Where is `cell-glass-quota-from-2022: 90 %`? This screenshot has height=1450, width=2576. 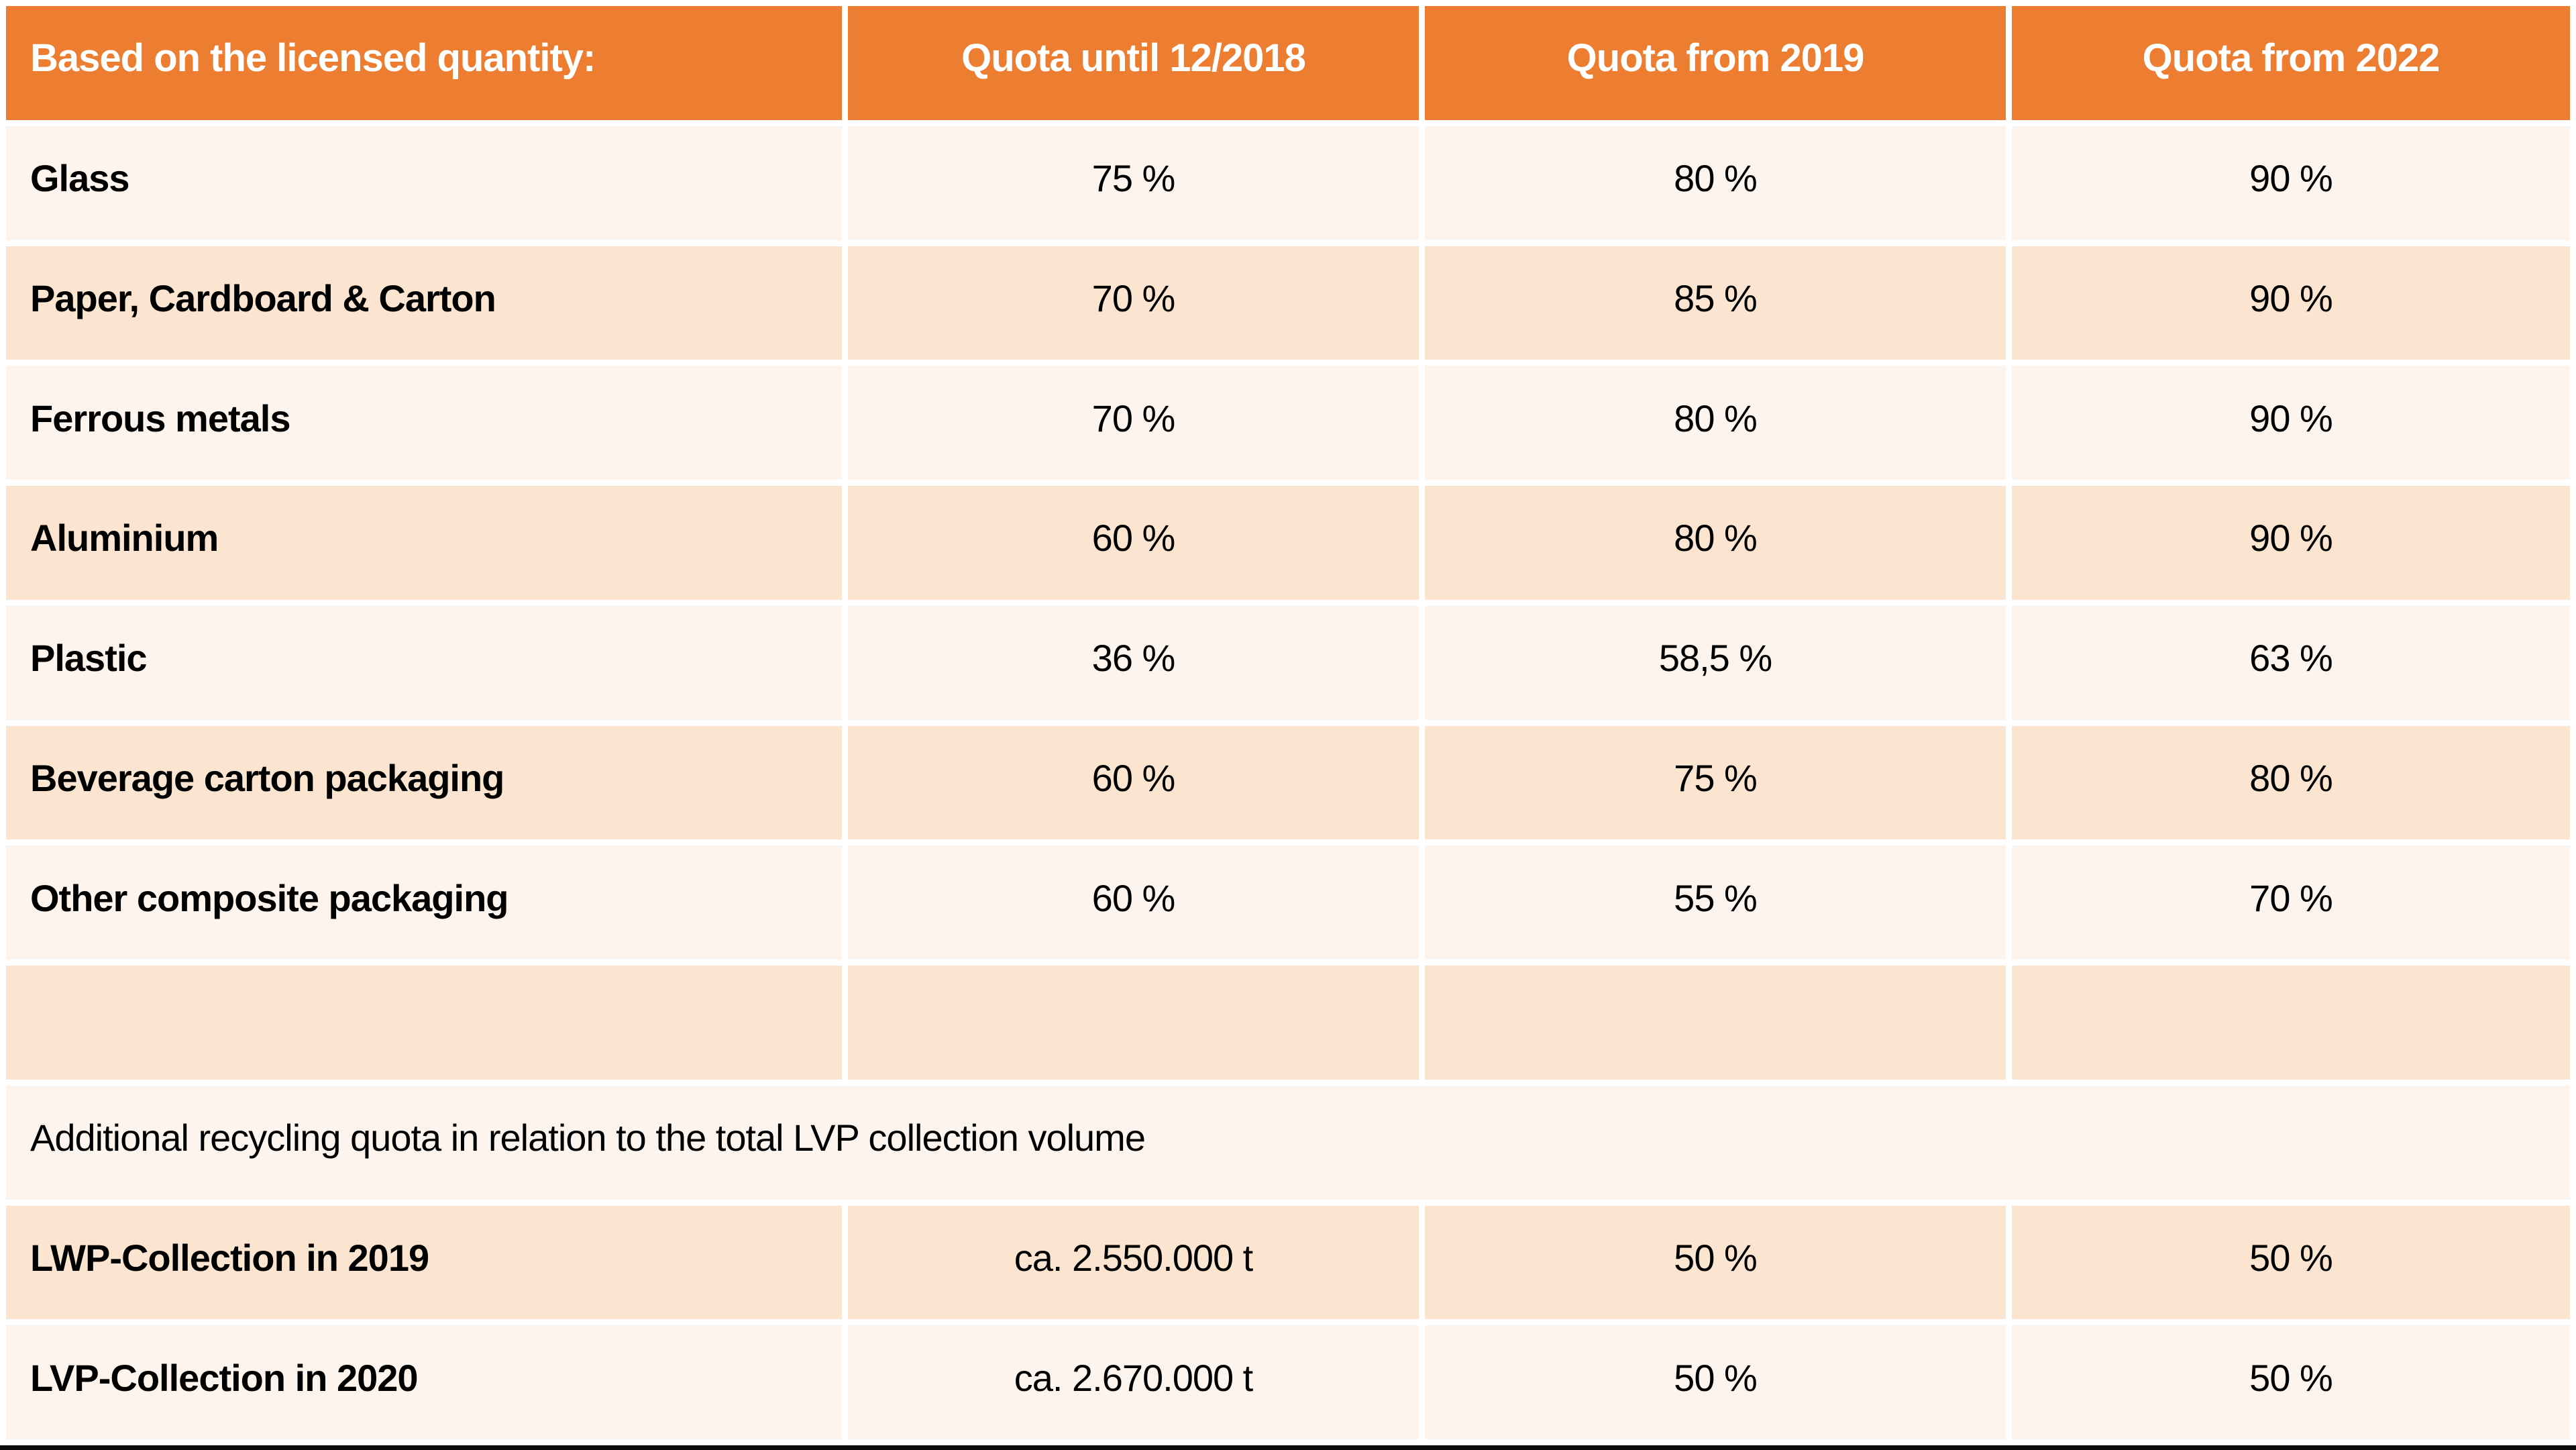
cell-glass-quota-from-2022: 90 % is located at coordinates (2291, 182).